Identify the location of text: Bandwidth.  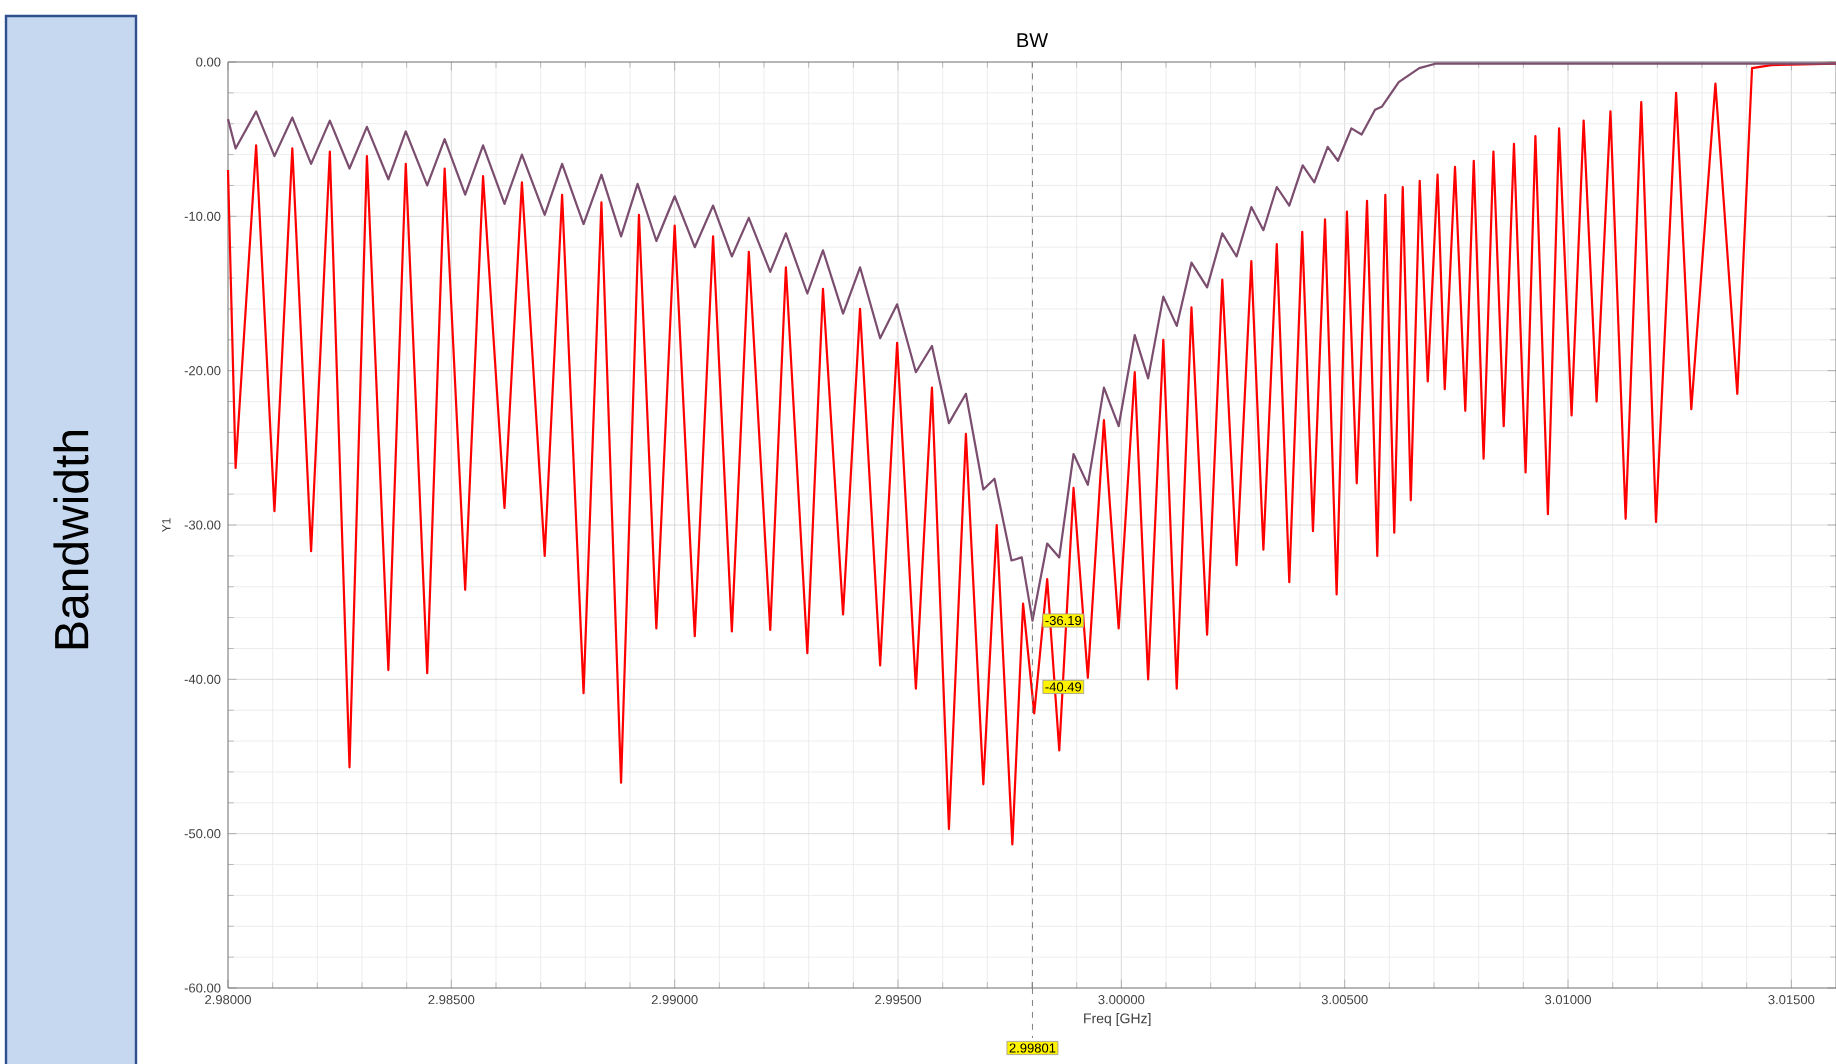
(71, 540).